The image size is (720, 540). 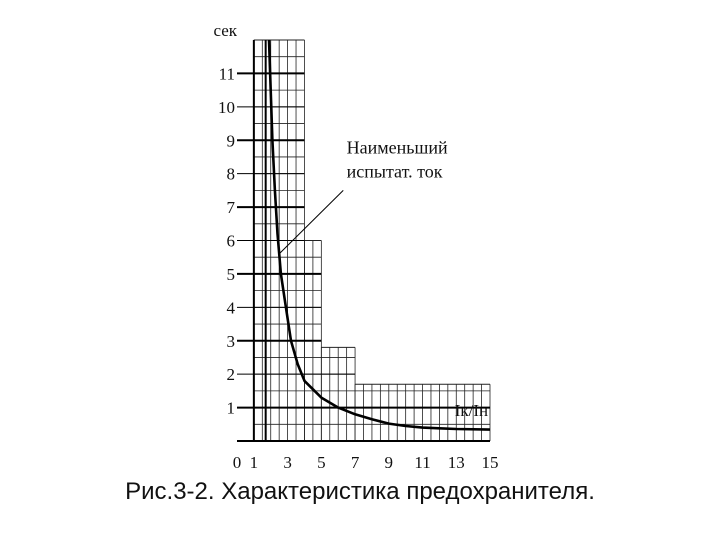 What do you see at coordinates (311, 222) in the screenshot?
I see `annotation-leader-line` at bounding box center [311, 222].